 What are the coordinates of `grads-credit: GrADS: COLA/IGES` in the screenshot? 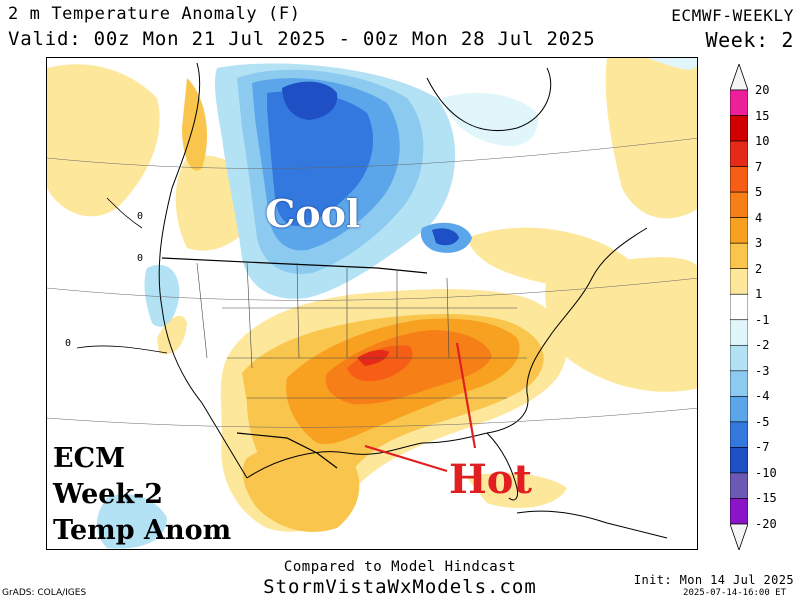 It's located at (44, 593).